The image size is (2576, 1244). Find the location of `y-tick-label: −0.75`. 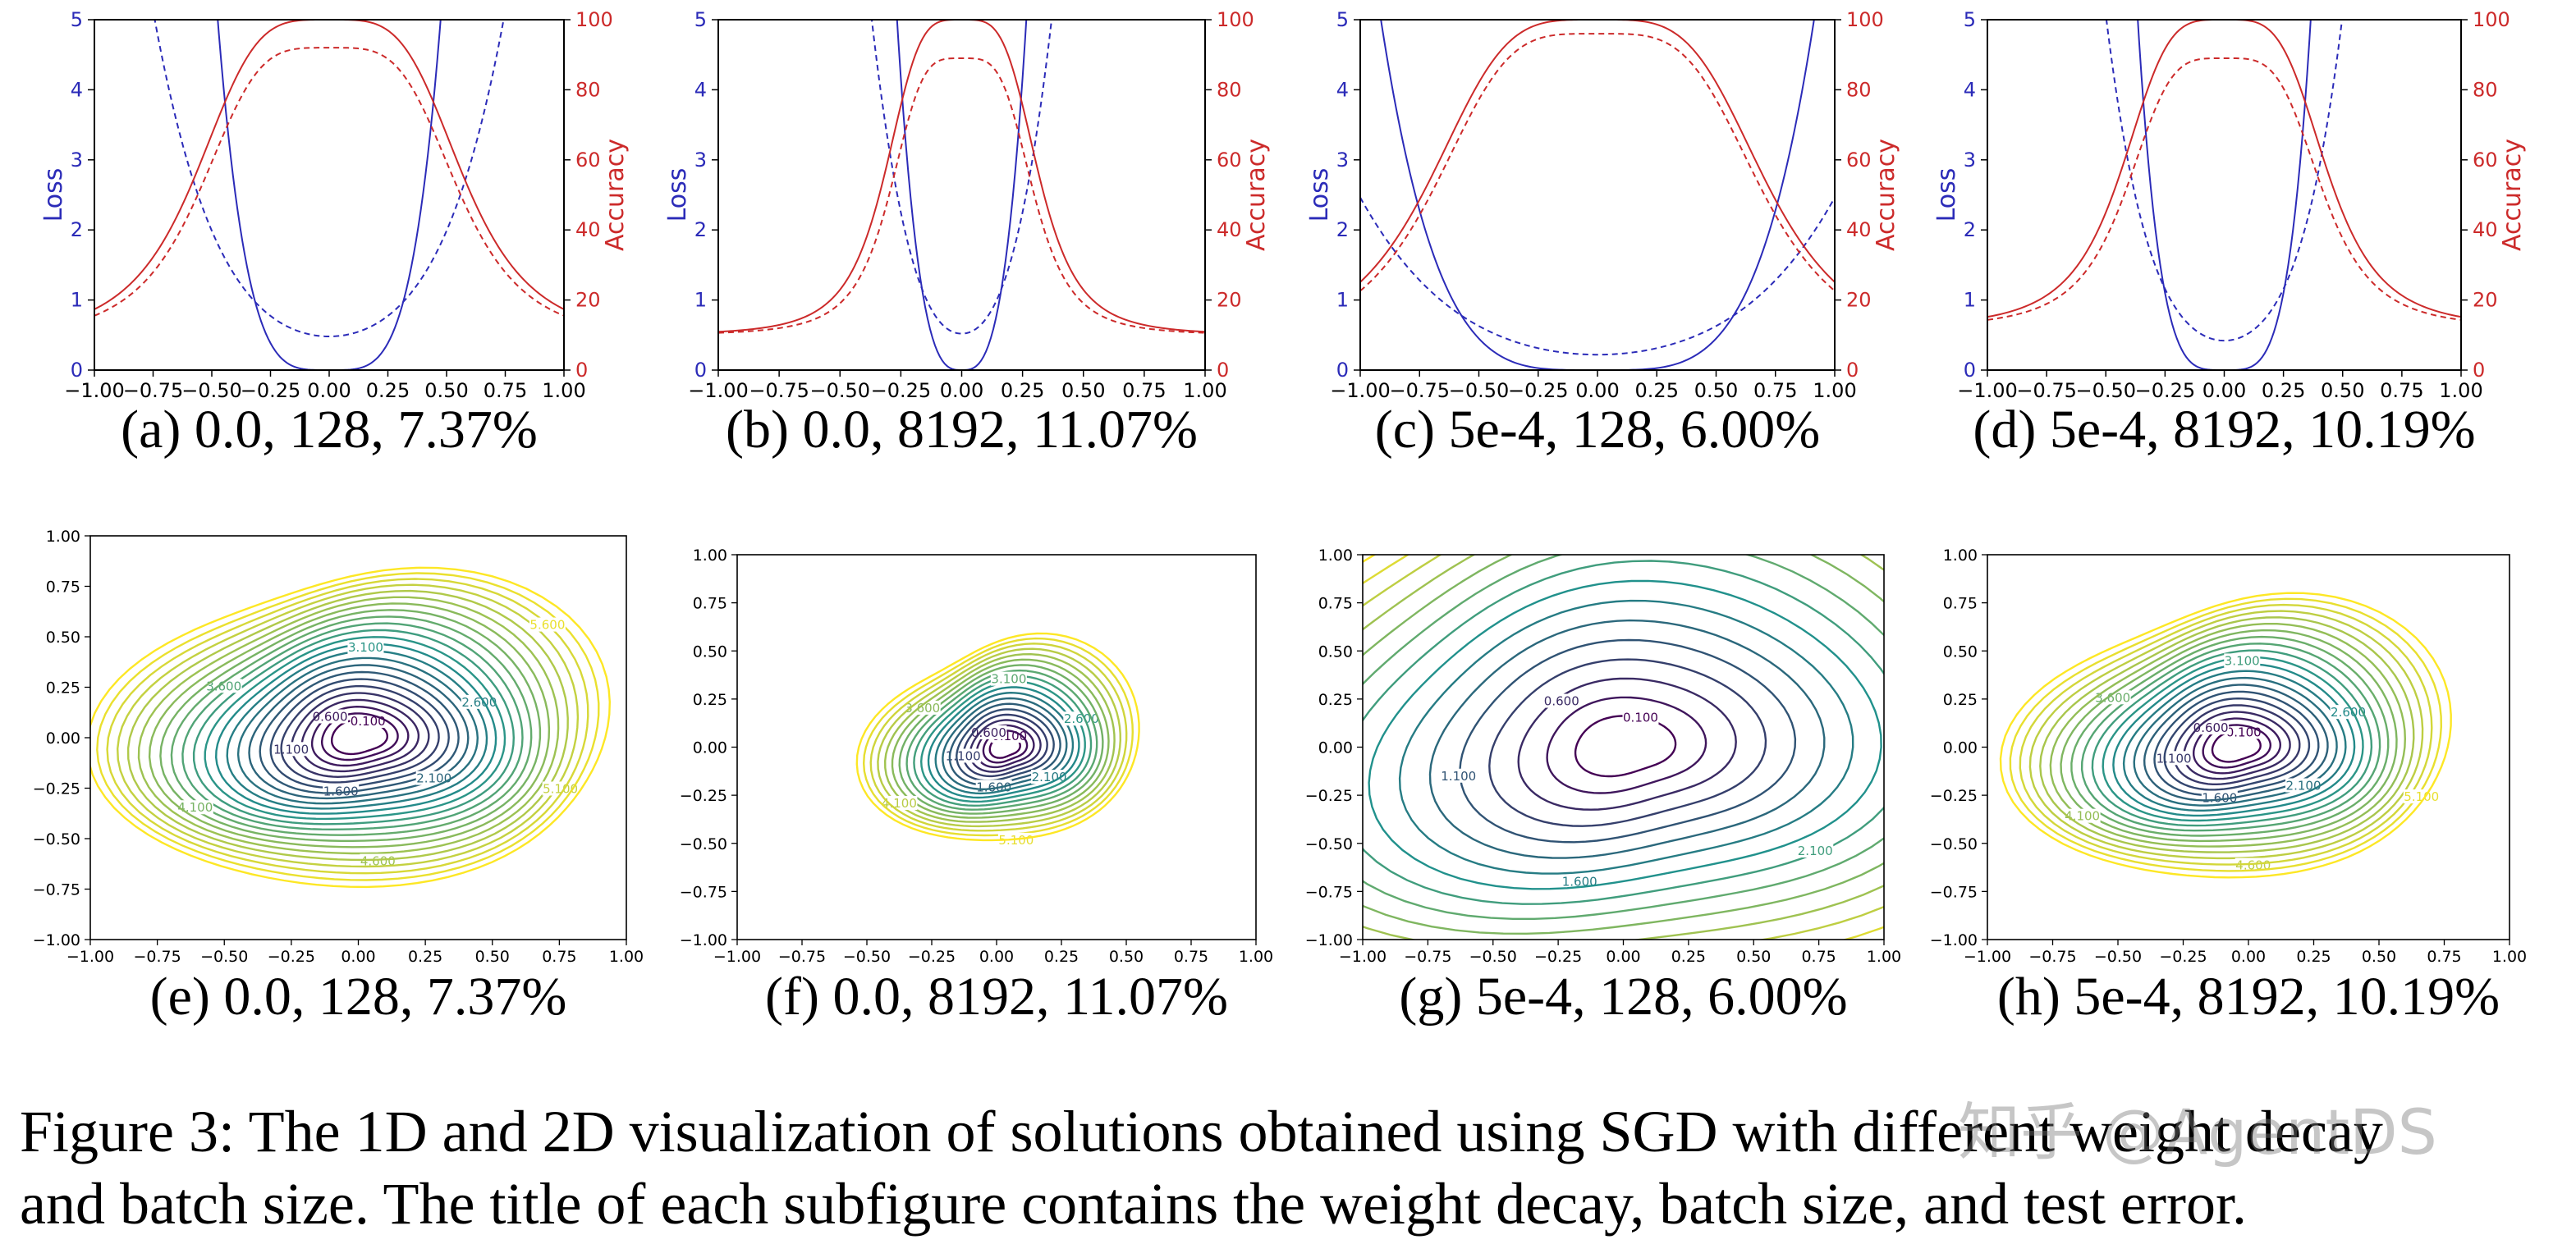

y-tick-label: −0.75 is located at coordinates (704, 892).